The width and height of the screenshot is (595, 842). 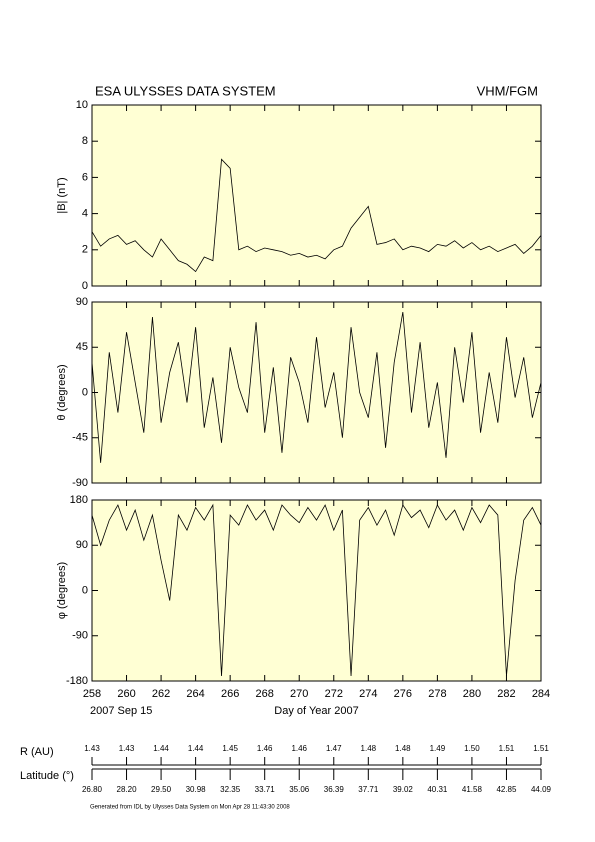 I want to click on x-tick-label: 276, so click(x=403, y=694).